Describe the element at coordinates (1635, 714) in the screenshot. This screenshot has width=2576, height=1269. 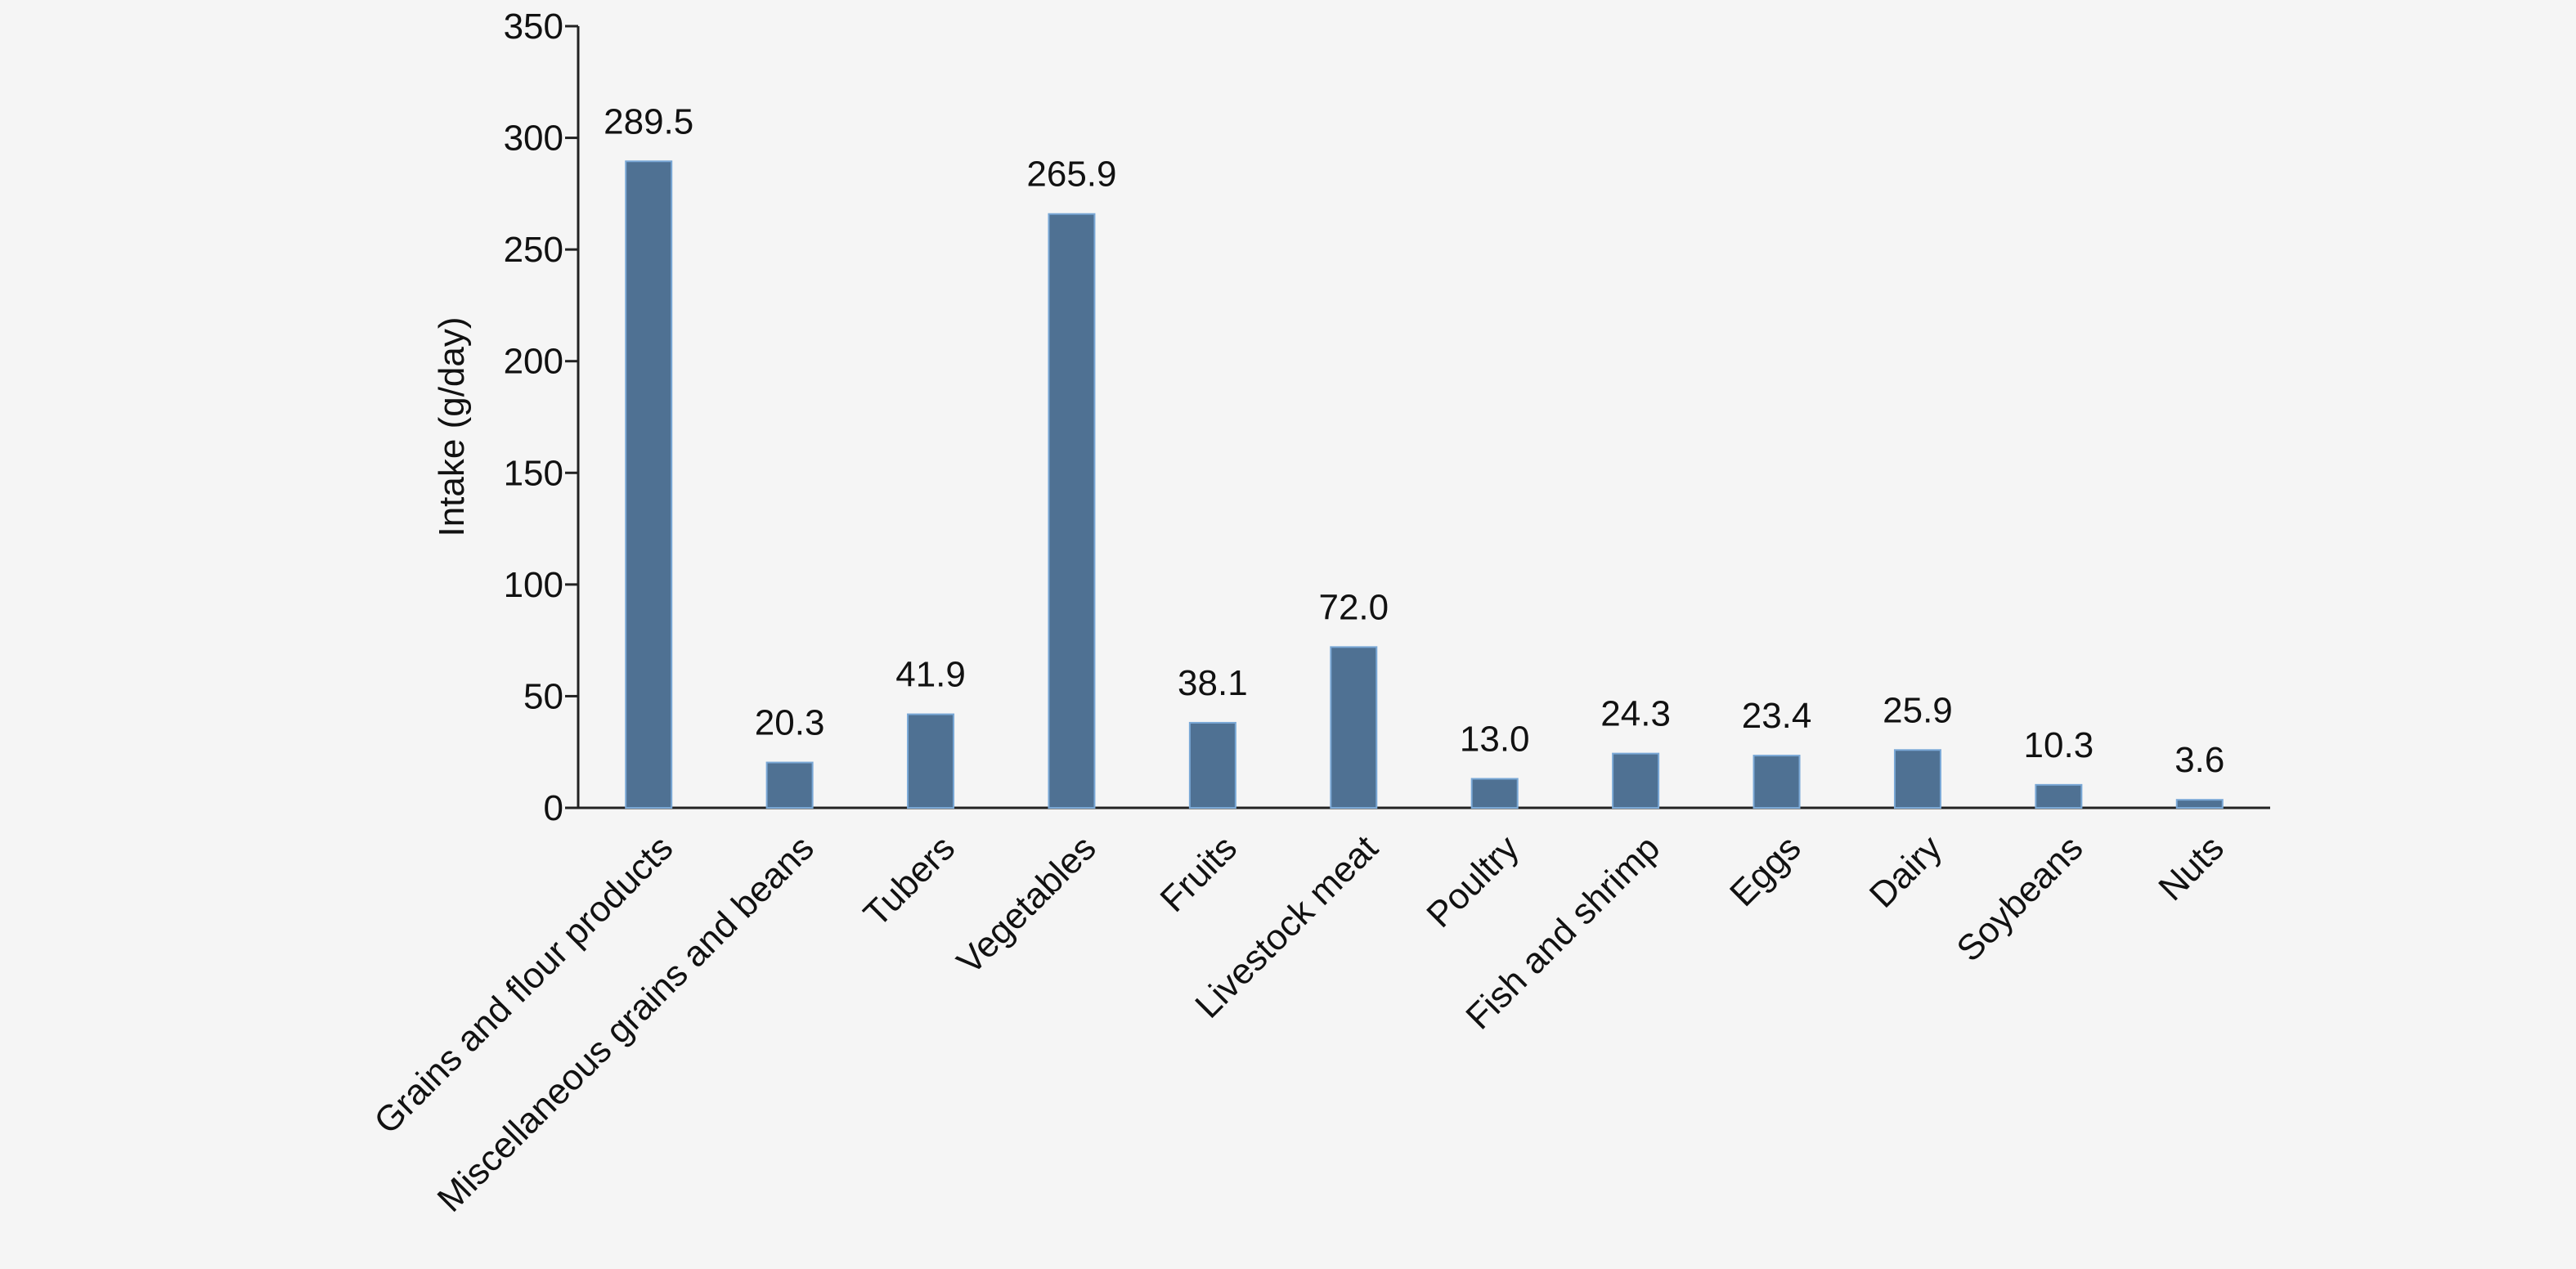
I see `bar-value-label: 24.3` at that location.